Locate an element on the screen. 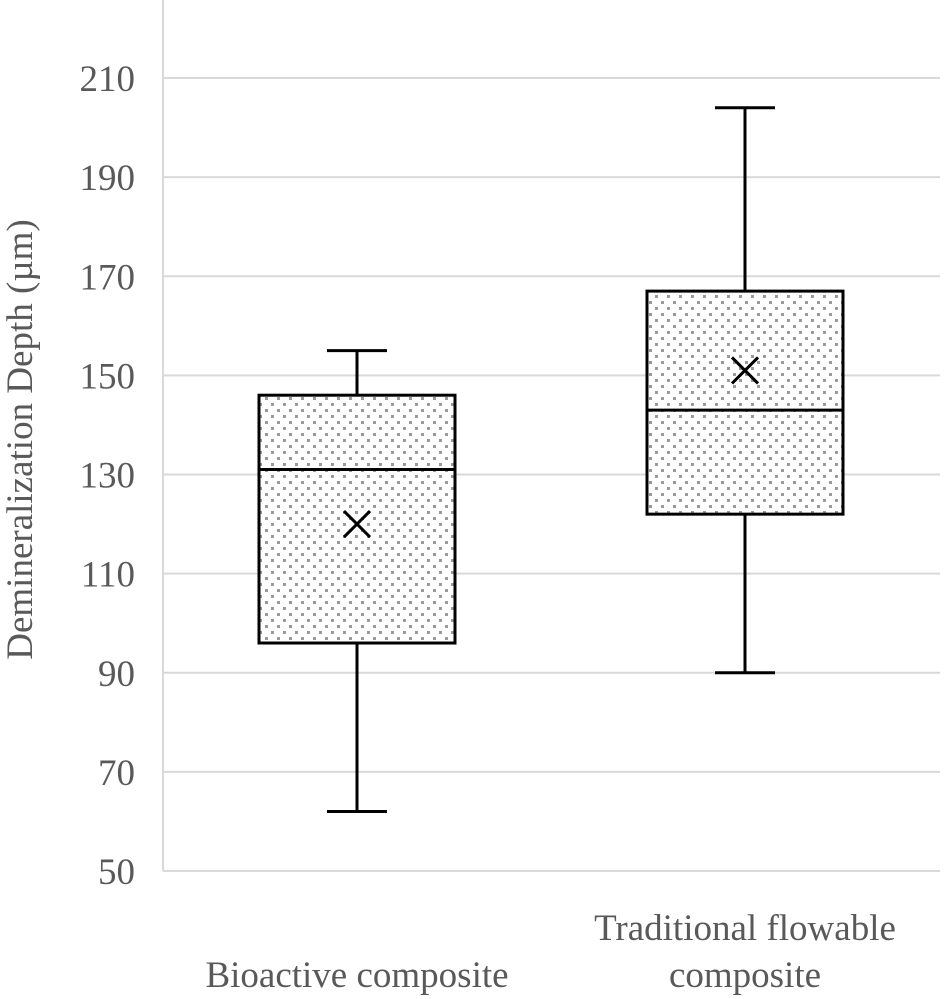 Image resolution: width=944 pixels, height=999 pixels. y-tick-label: 90 is located at coordinates (116, 674).